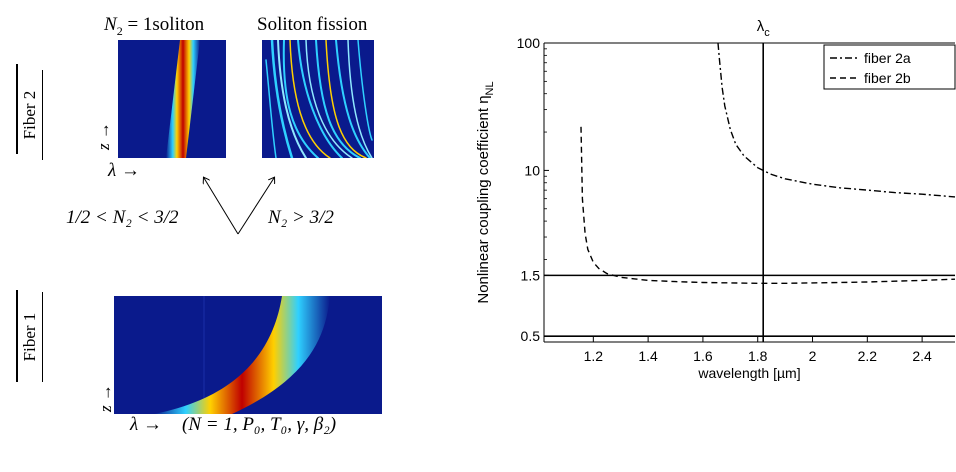 The image size is (956, 472). What do you see at coordinates (532, 170) in the screenshot?
I see `y-tick-label: 10` at bounding box center [532, 170].